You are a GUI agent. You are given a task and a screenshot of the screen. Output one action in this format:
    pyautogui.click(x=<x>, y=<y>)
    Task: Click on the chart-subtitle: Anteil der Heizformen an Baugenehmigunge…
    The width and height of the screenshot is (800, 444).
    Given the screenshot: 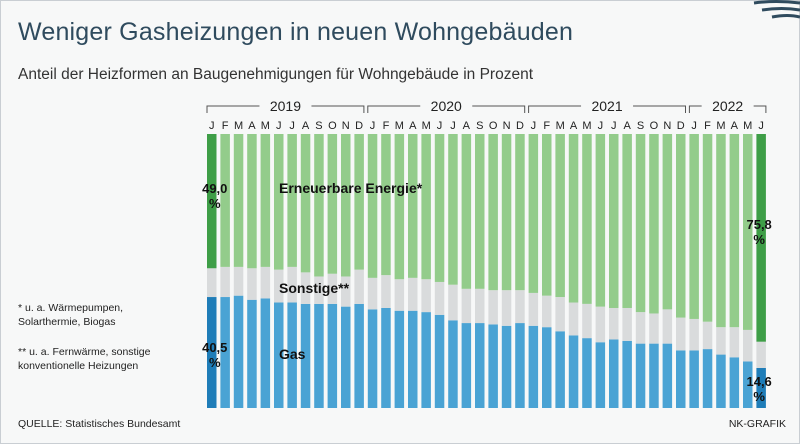 What is the action you would take?
    pyautogui.click(x=275, y=74)
    